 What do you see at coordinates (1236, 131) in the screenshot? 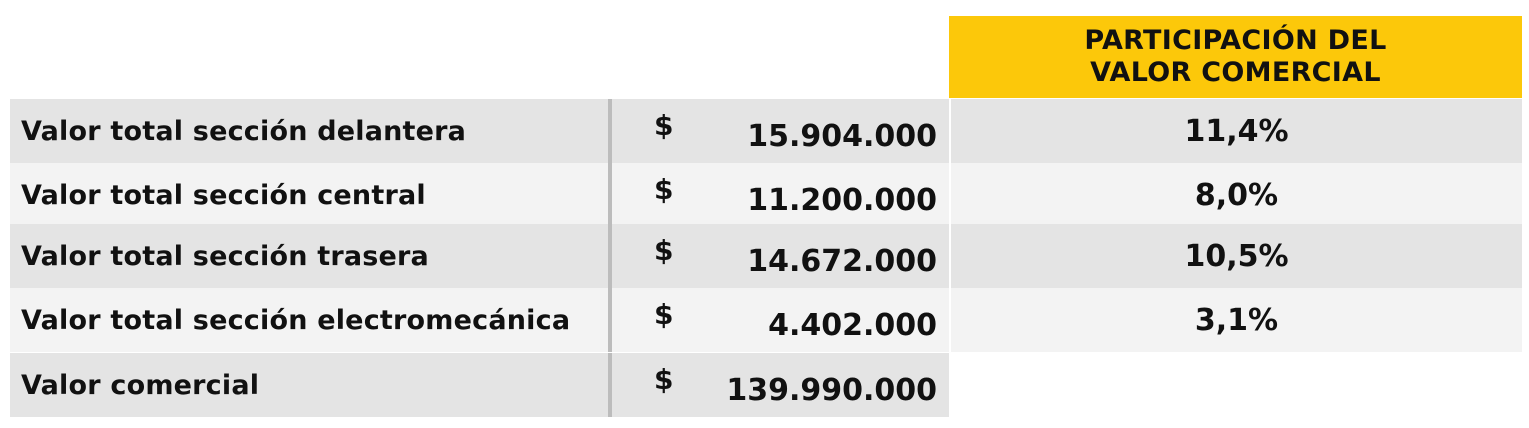
I see `share-cell-delantera: 11,4%` at bounding box center [1236, 131].